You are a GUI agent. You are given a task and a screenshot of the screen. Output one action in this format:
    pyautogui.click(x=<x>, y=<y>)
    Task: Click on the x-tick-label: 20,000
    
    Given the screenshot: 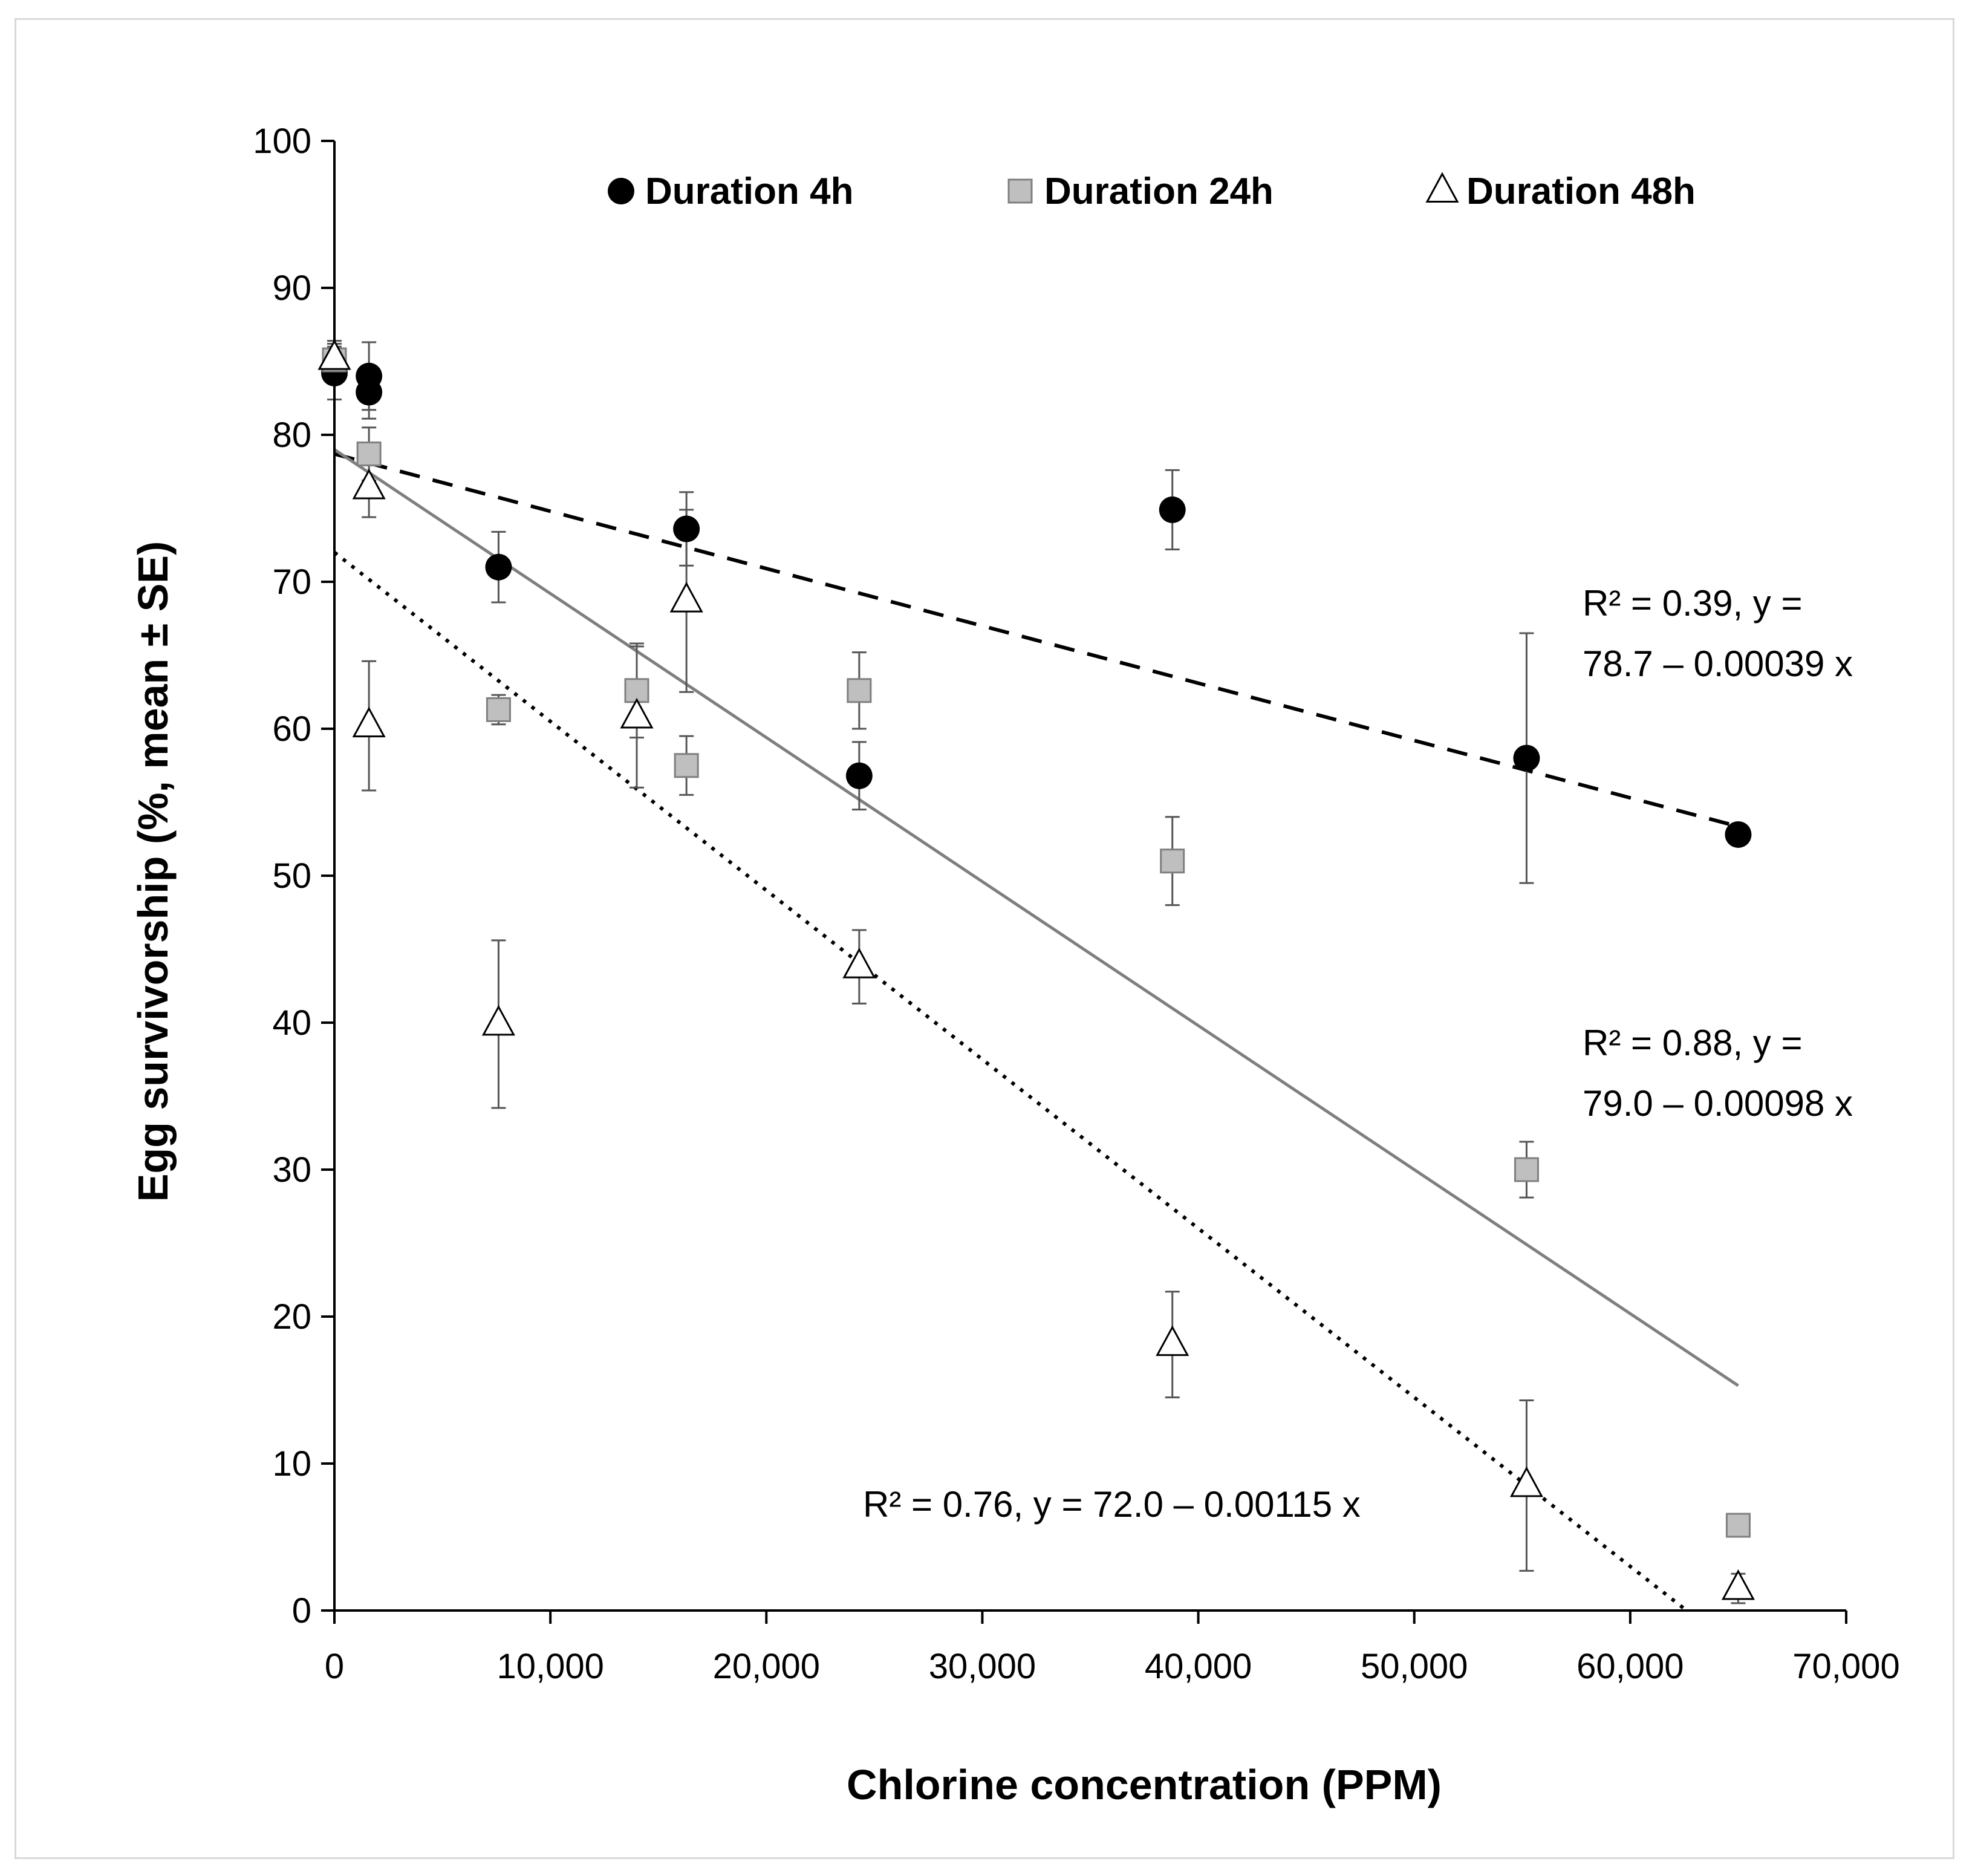 What is the action you would take?
    pyautogui.click(x=766, y=1667)
    